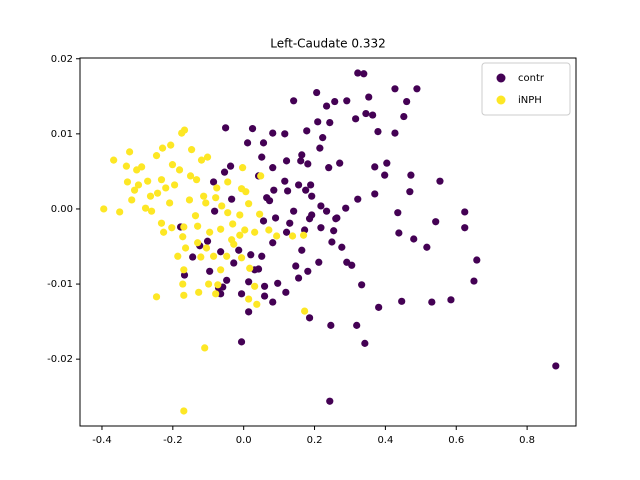 This screenshot has height=480, width=640. I want to click on x-tick-label: 0.8, so click(527, 440).